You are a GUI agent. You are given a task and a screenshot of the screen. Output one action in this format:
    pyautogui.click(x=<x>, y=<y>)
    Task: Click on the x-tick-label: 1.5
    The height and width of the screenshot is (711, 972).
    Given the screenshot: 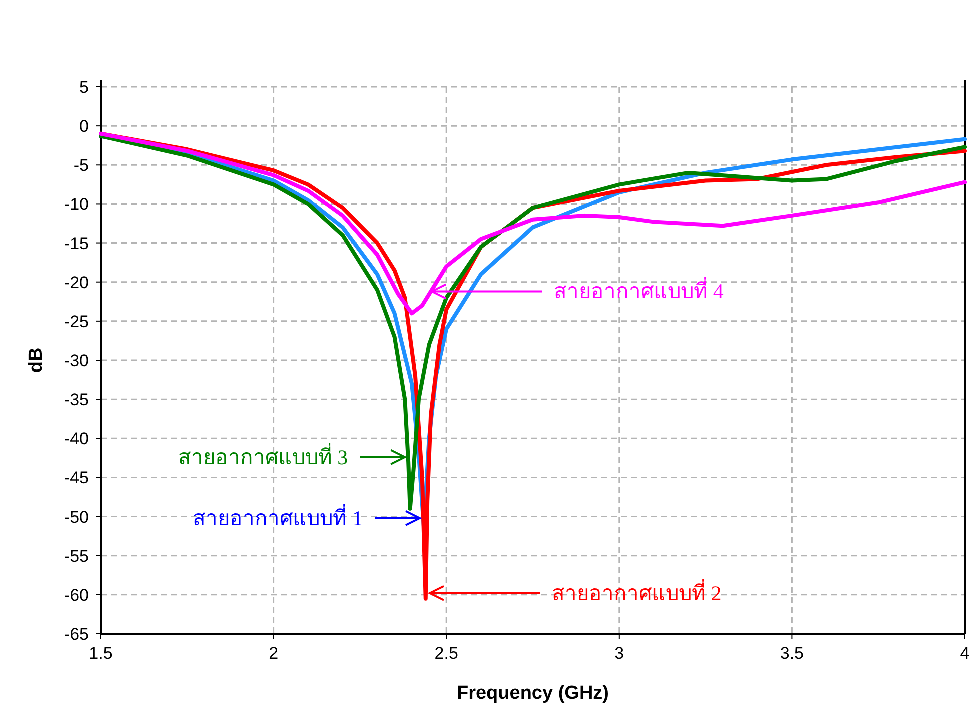 What is the action you would take?
    pyautogui.click(x=101, y=653)
    